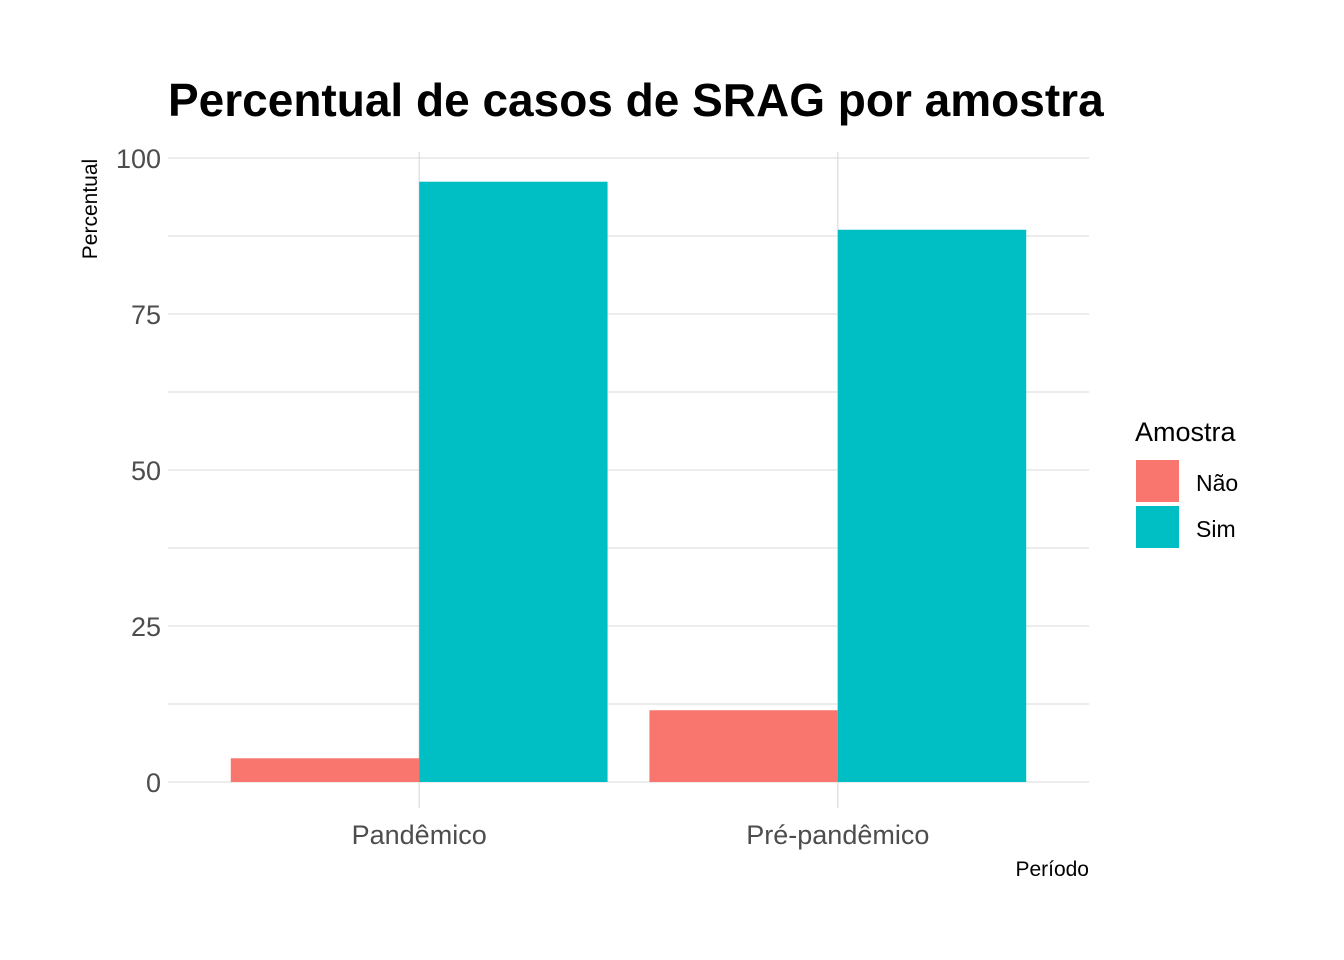  Describe the element at coordinates (636, 100) in the screenshot. I see `chart-title: Percentual de casos de SRAG por amostra` at that location.